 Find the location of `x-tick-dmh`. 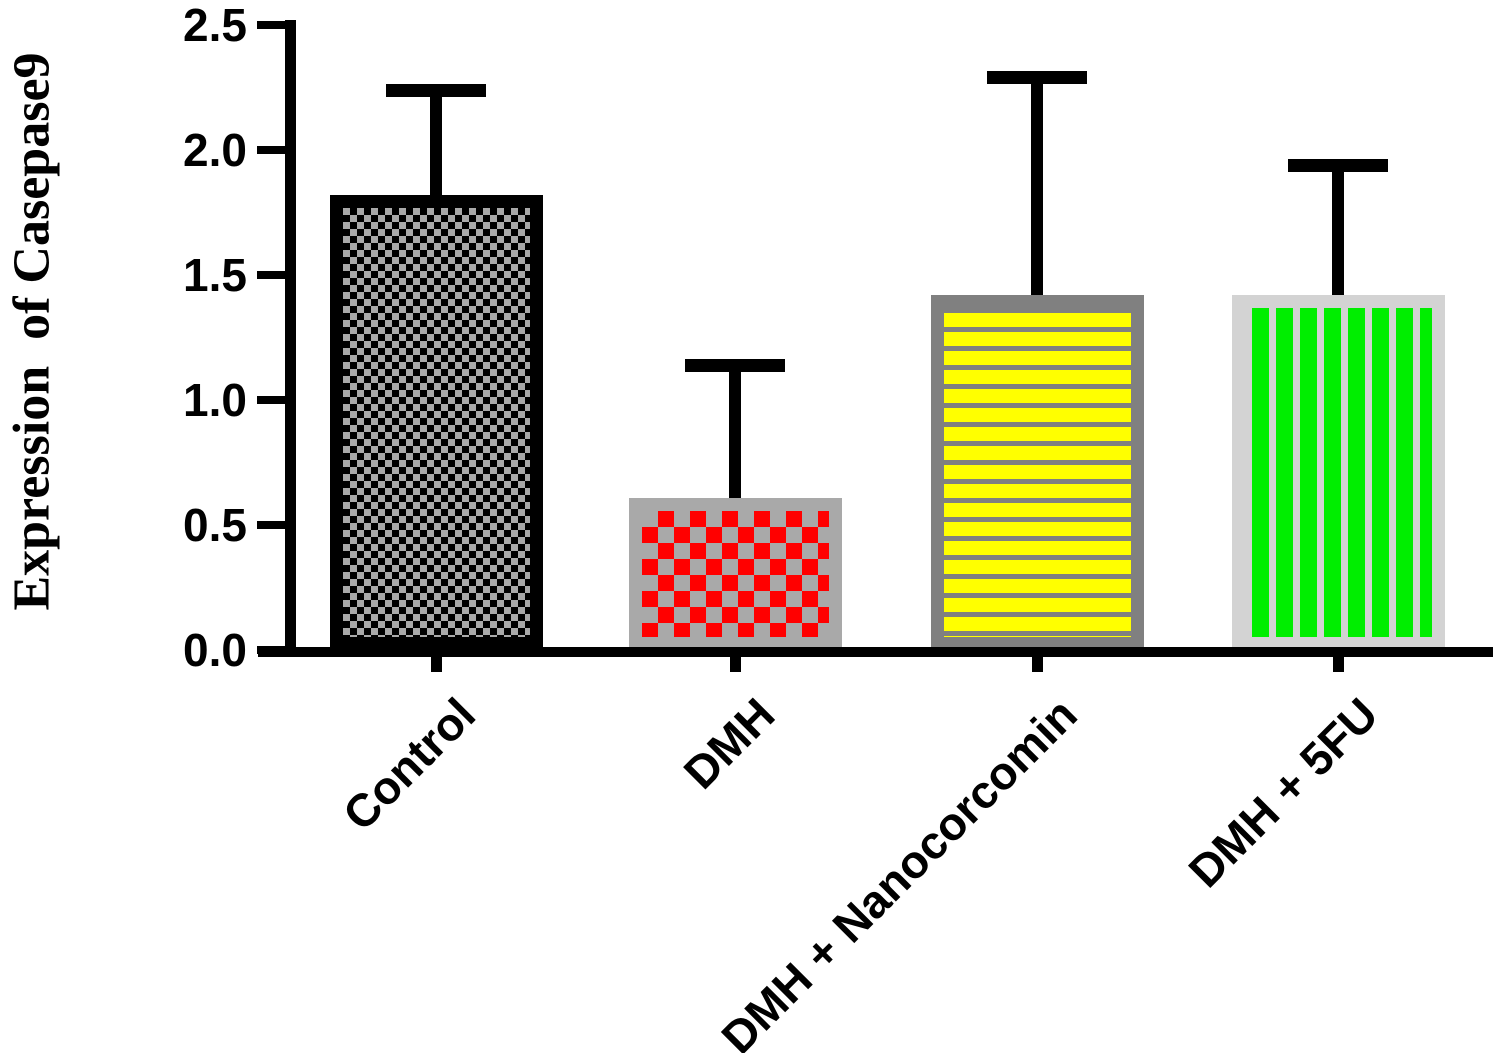

x-tick-dmh is located at coordinates (735, 664).